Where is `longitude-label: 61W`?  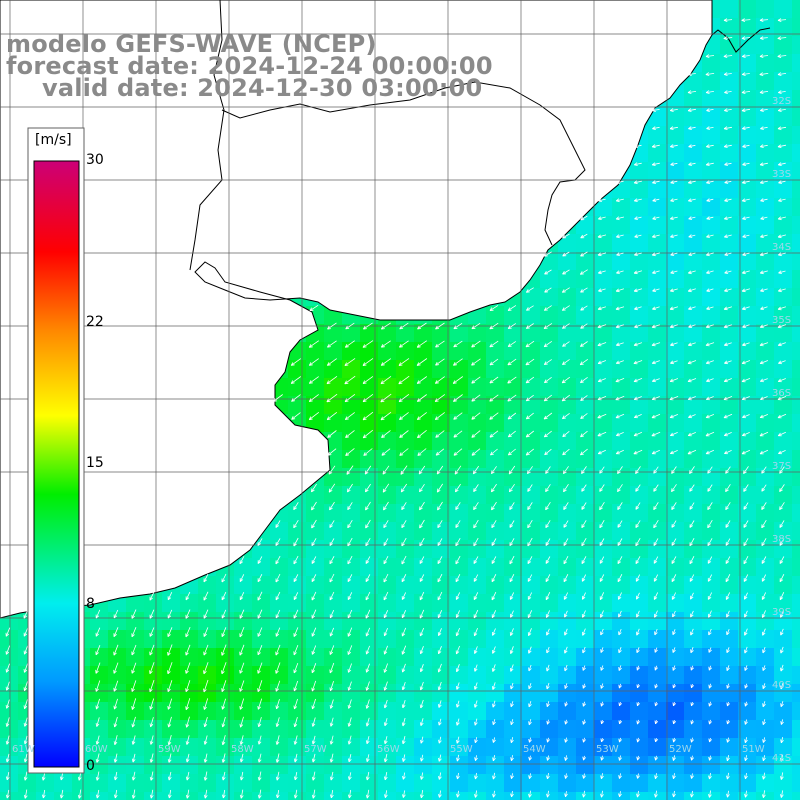
longitude-label: 61W is located at coordinates (23, 749).